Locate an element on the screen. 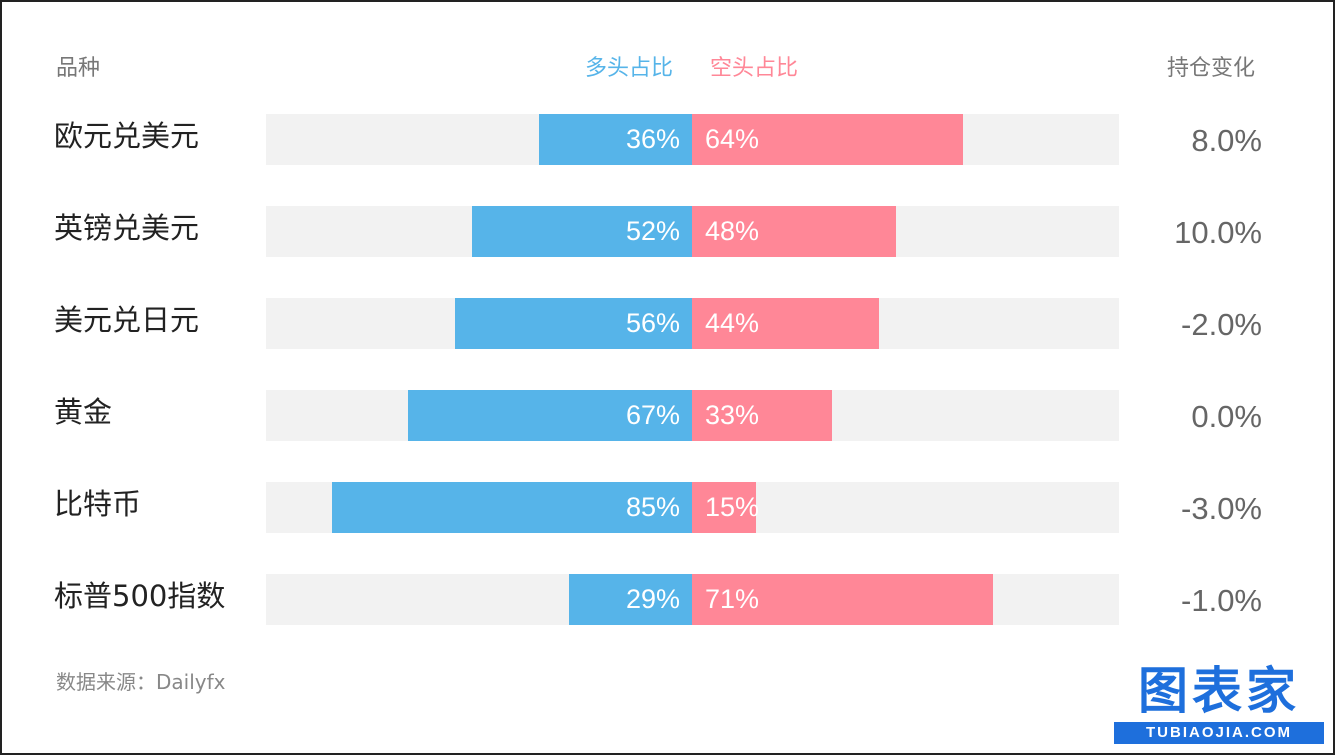 The width and height of the screenshot is (1335, 755). logo-main-text: 图表家 is located at coordinates (1219, 691).